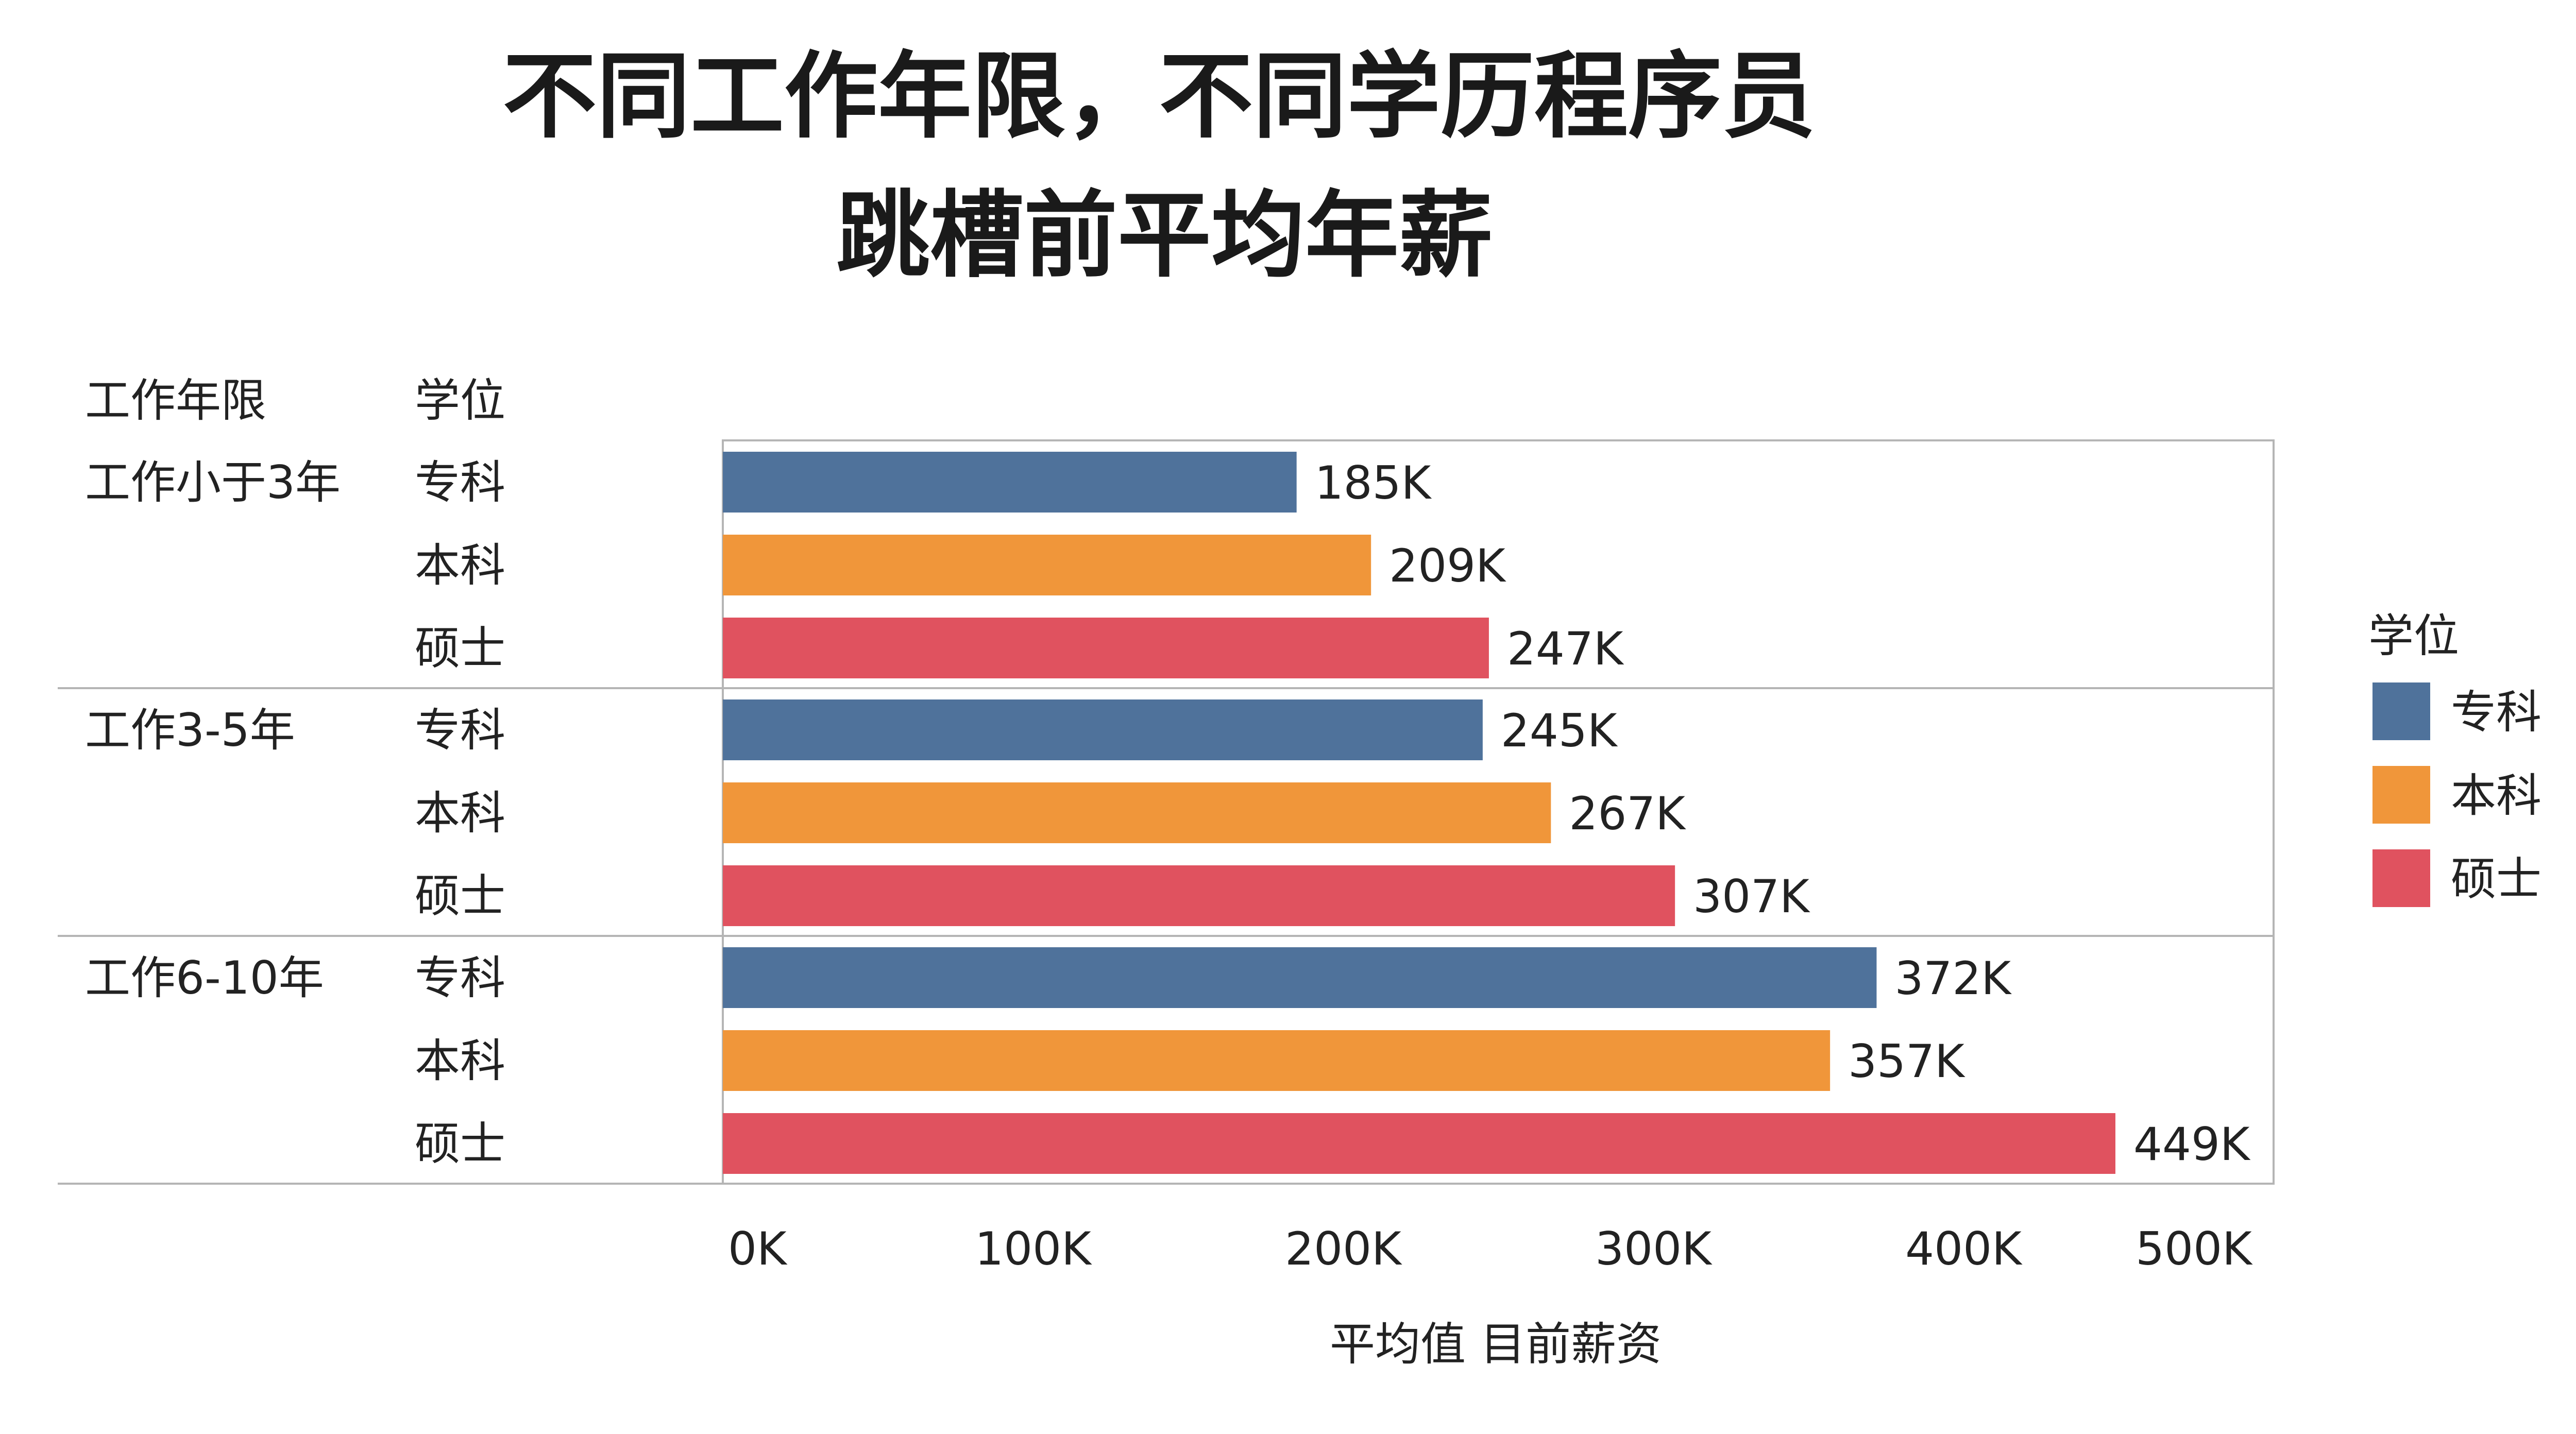 The height and width of the screenshot is (1434, 2576). I want to click on data-label: 267K, so click(1627, 813).